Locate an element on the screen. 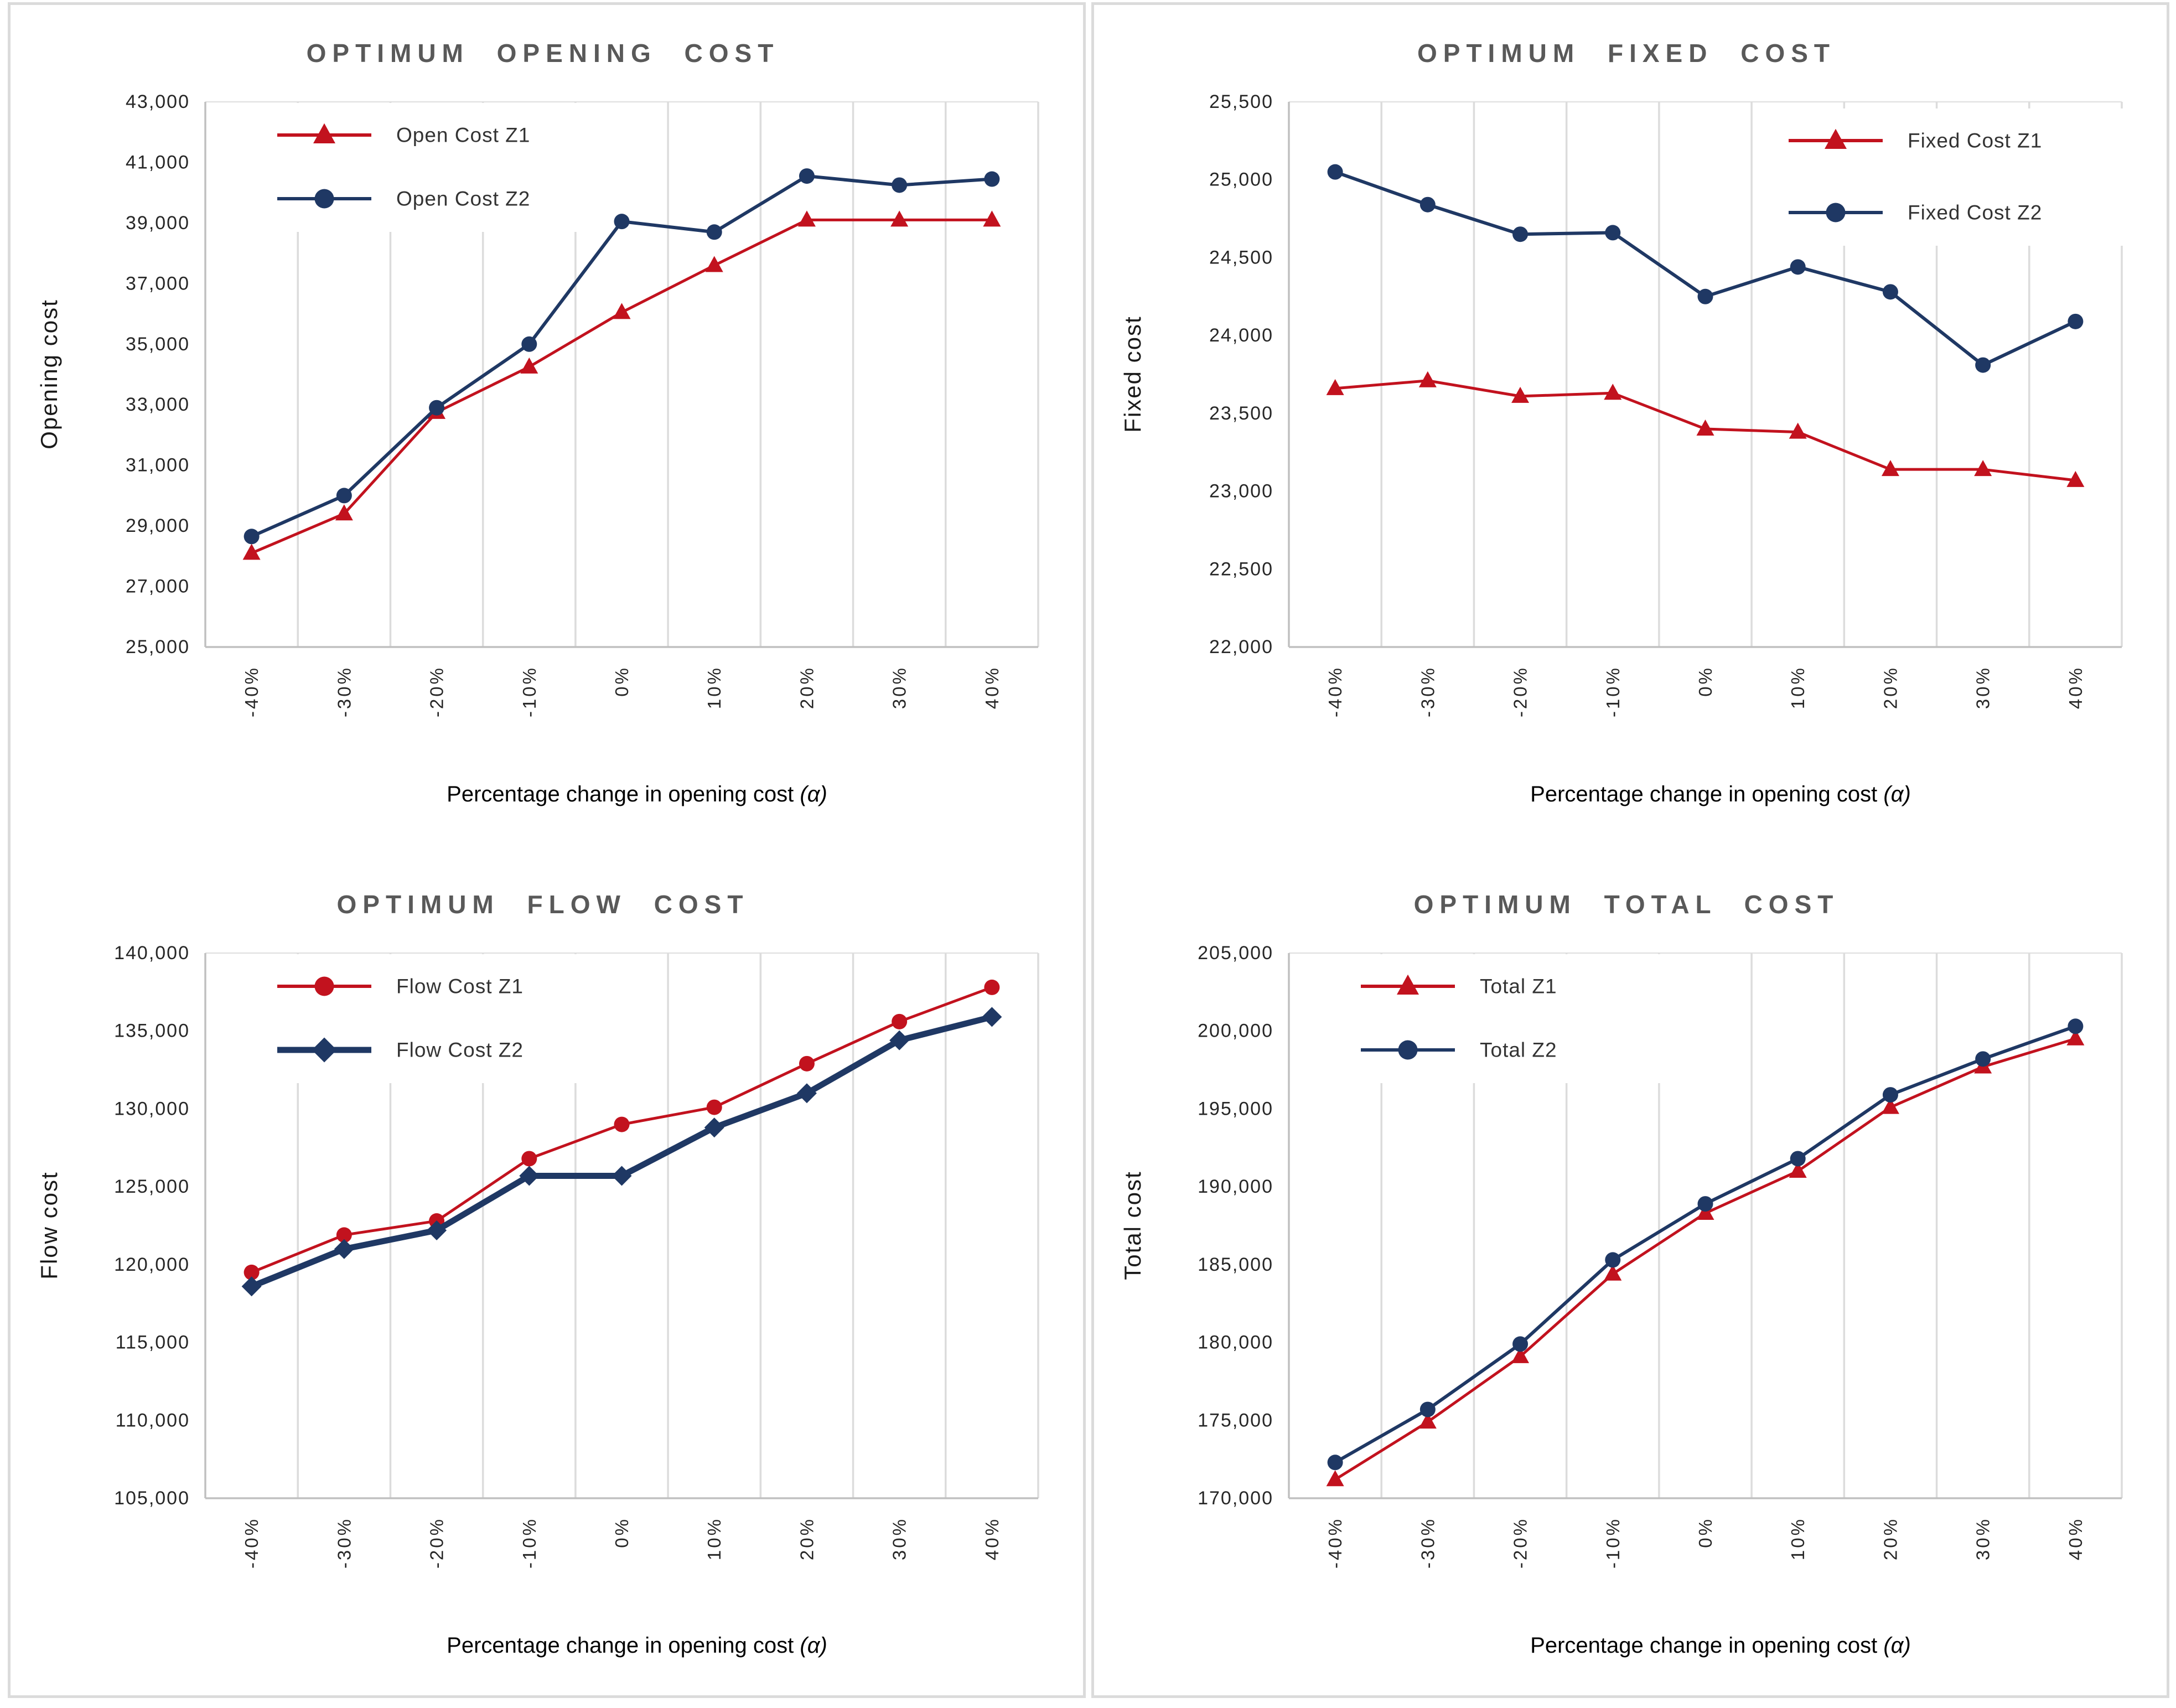 The width and height of the screenshot is (2176, 1708). x-tick-label: 0% is located at coordinates (622, 1532).